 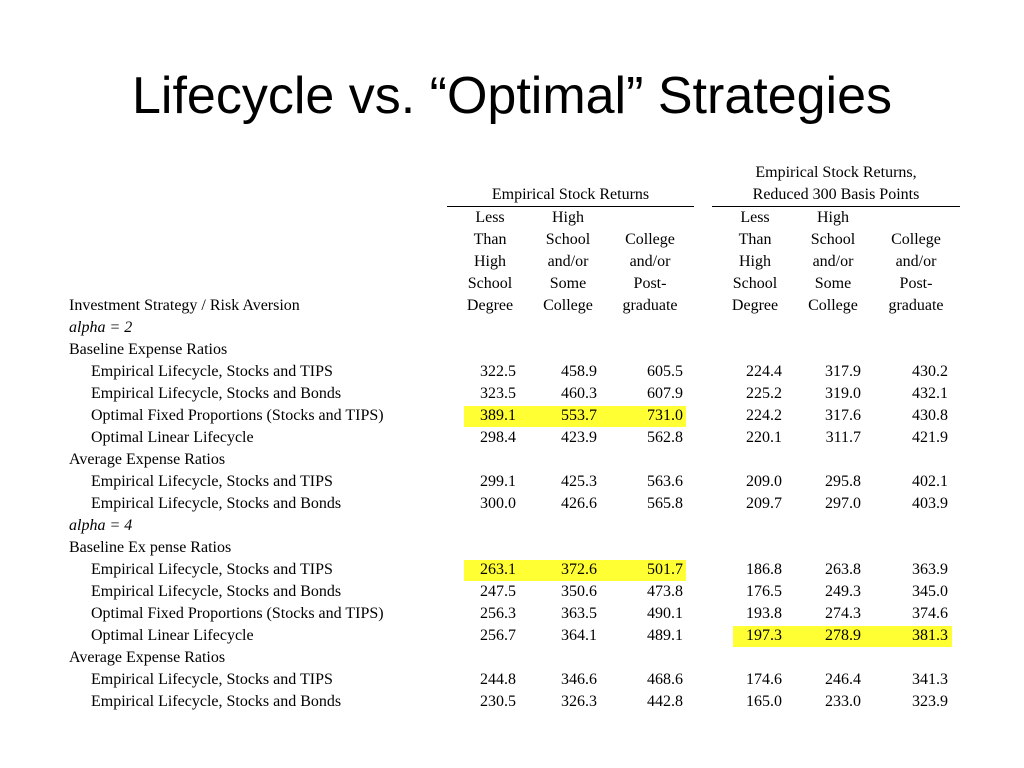 What do you see at coordinates (498, 371) in the screenshot?
I see `table-cell: 322.5` at bounding box center [498, 371].